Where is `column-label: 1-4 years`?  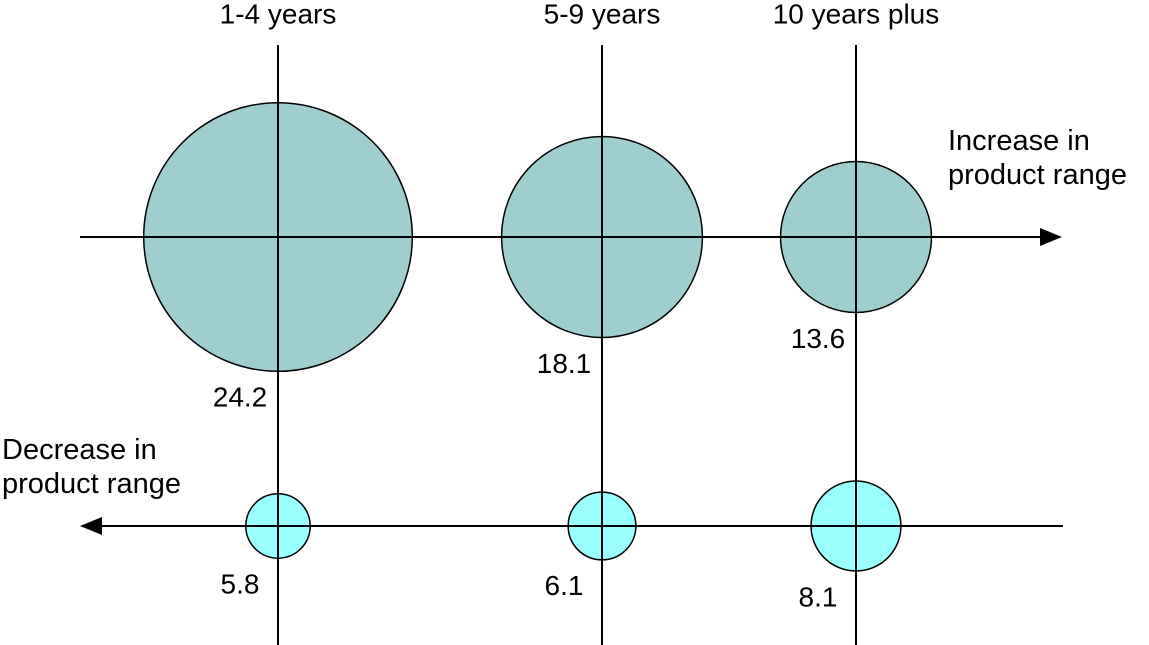 column-label: 1-4 years is located at coordinates (278, 14).